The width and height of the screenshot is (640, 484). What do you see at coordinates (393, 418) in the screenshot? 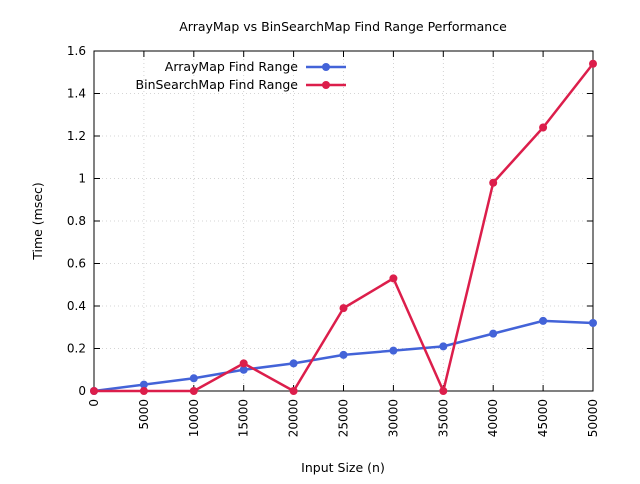
I see `x-tick-label: 30000` at bounding box center [393, 418].